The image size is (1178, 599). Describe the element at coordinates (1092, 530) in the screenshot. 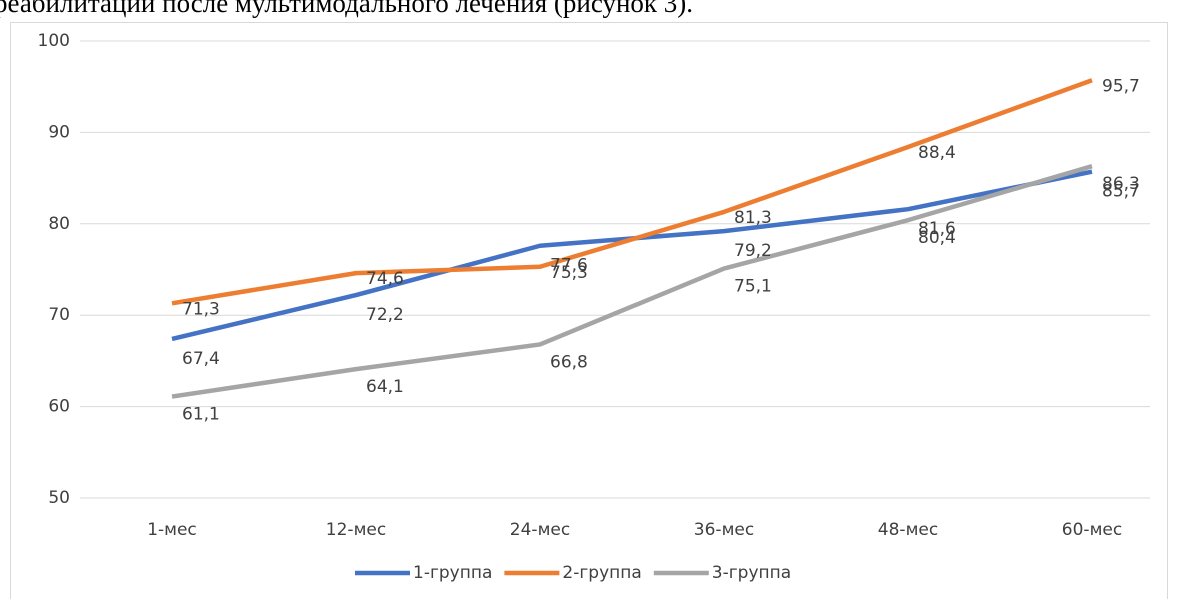

I see `x-tick-label: 60-мес` at that location.